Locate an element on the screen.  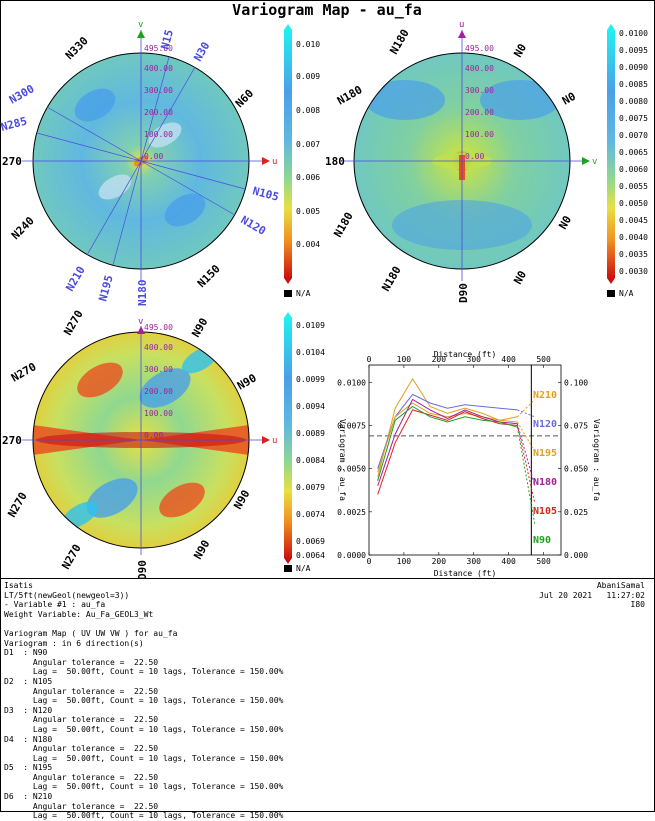
x-tick-label-top: 100 is located at coordinates (404, 359).